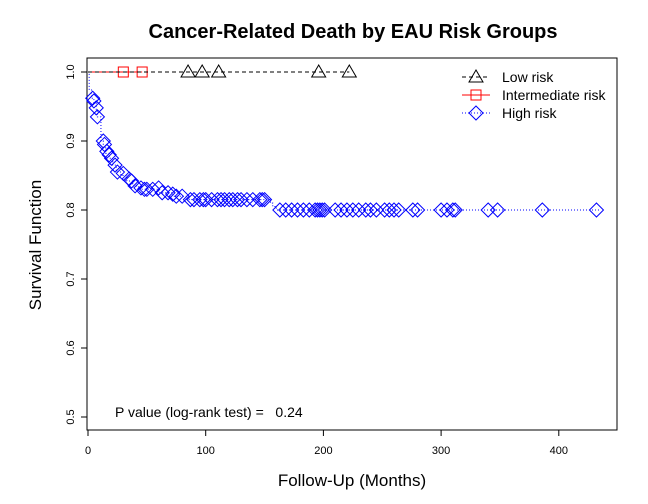  What do you see at coordinates (71, 347) in the screenshot?
I see `y-tick-label: 0.6` at bounding box center [71, 347].